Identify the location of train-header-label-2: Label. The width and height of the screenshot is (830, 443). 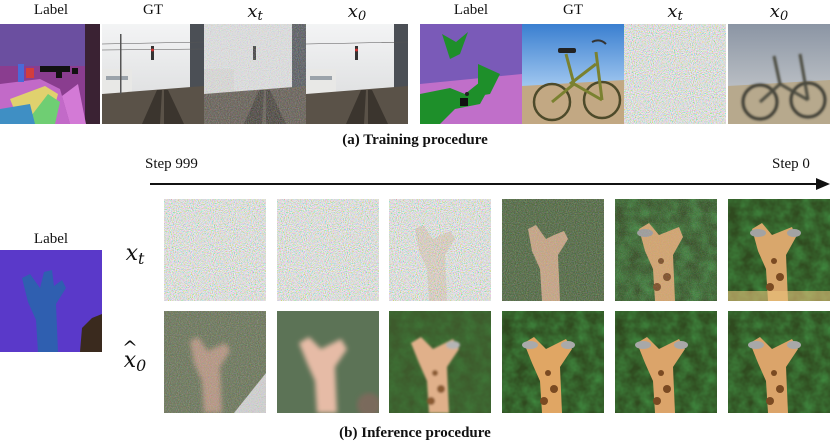
(471, 10).